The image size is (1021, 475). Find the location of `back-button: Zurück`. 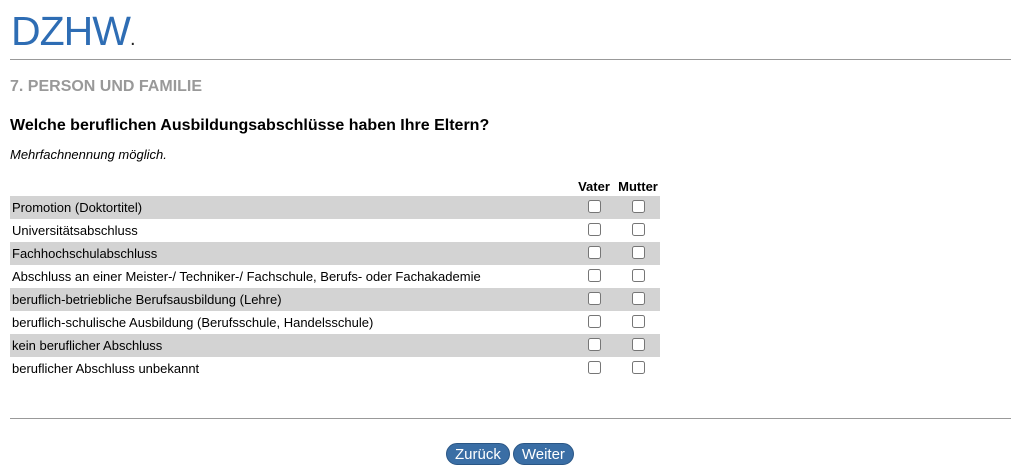

back-button: Zurück is located at coordinates (478, 454).